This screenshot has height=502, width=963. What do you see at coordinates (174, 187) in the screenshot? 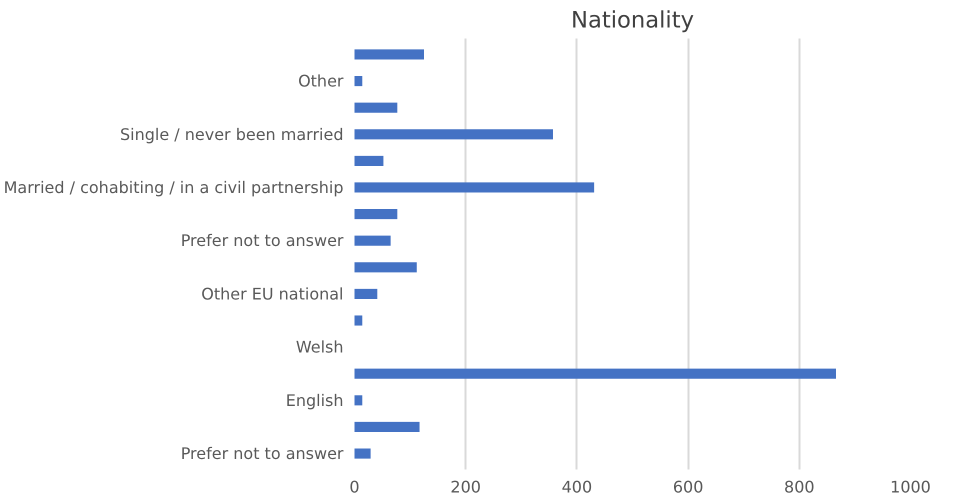
I see `y-tick-label: Married / cohabiting / in a civil partnership` at bounding box center [174, 187].